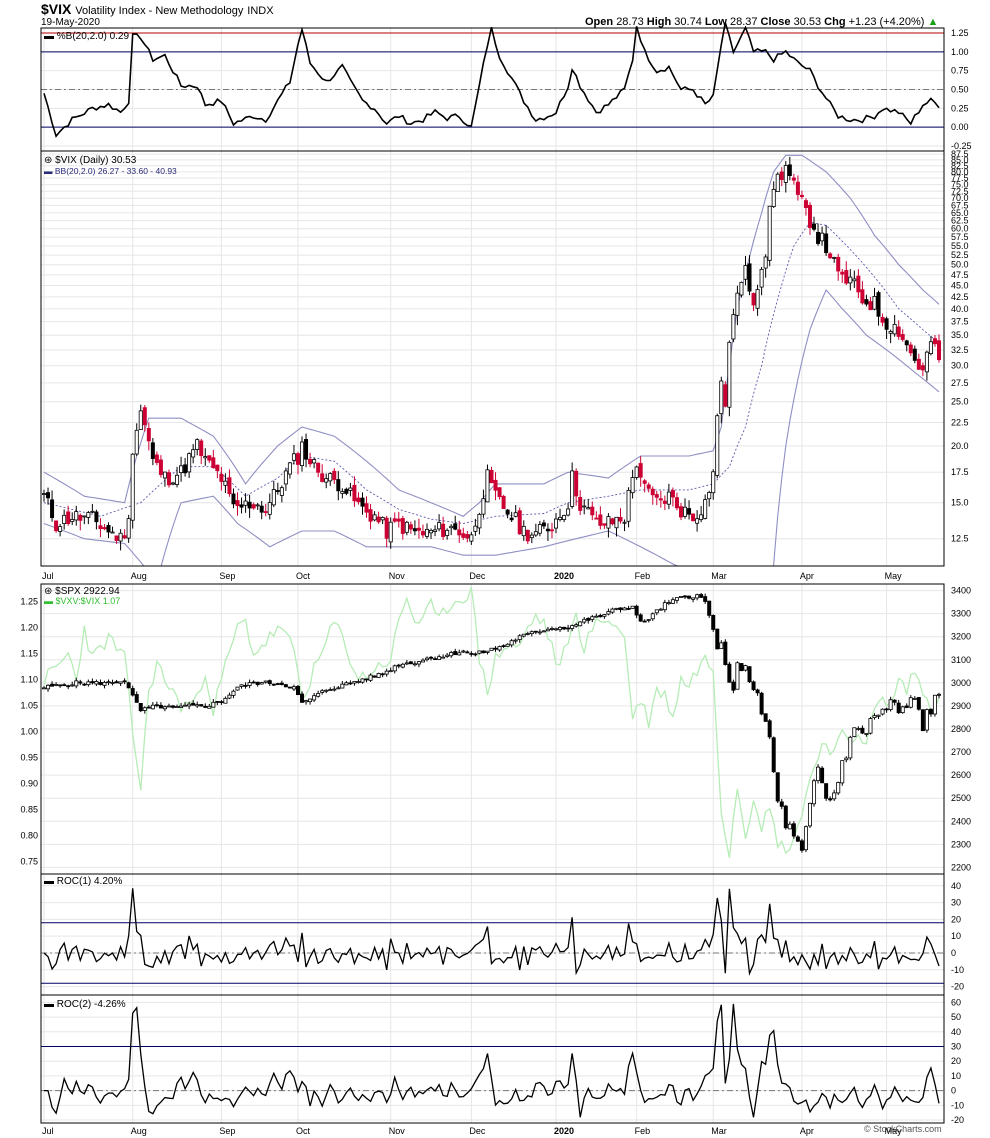 The width and height of the screenshot is (990, 1138). Describe the element at coordinates (960, 286) in the screenshot. I see `vix-tick-label: 45.0` at that location.